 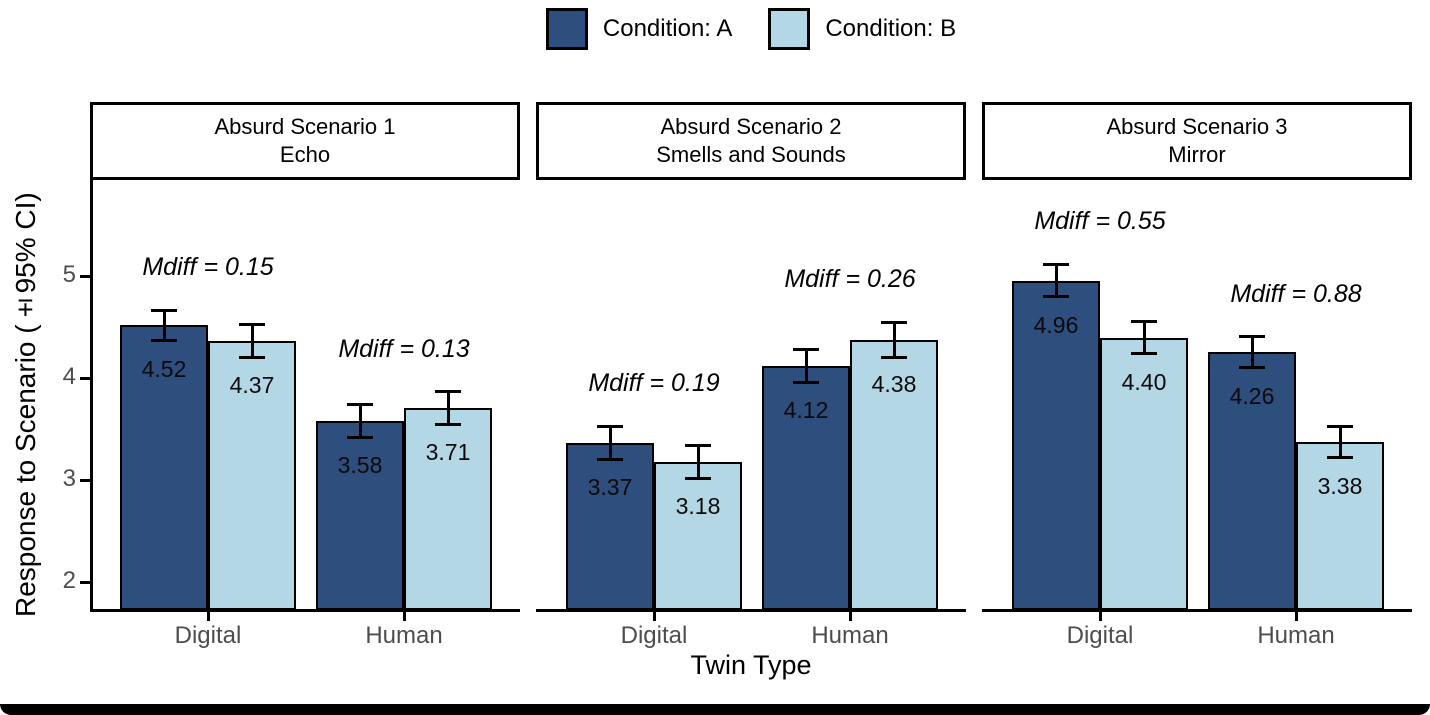 What do you see at coordinates (806, 410) in the screenshot?
I see `bar-value-label: 4.12` at bounding box center [806, 410].